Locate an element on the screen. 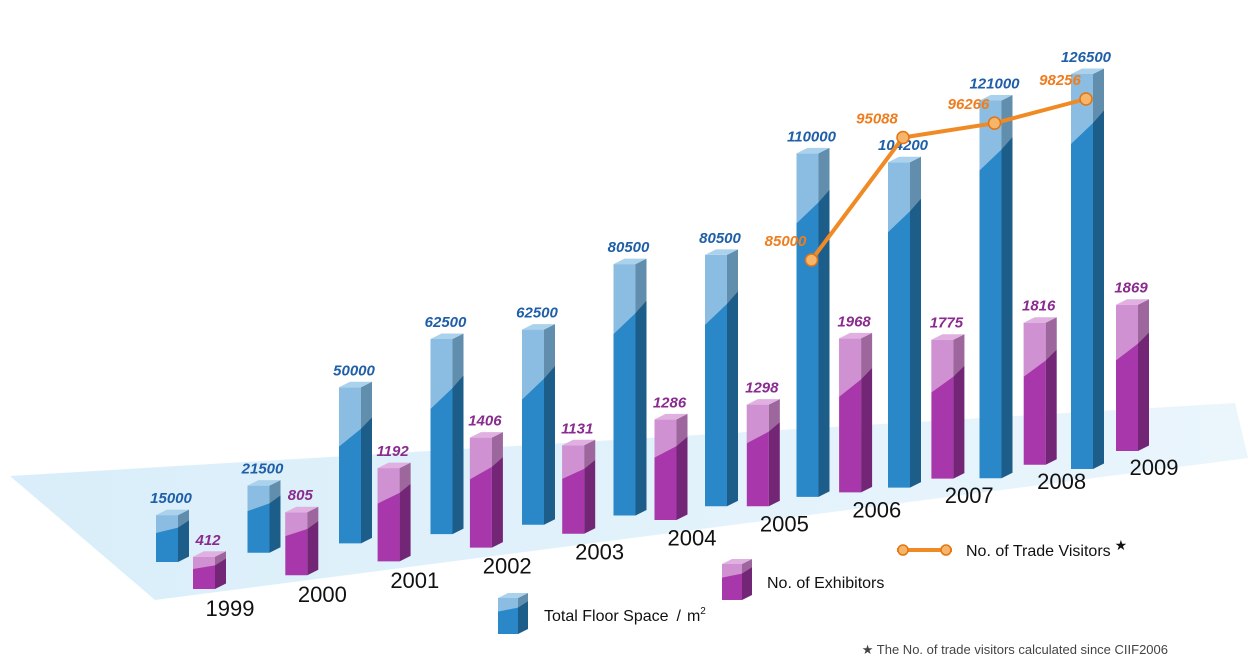 This screenshot has height=664, width=1254. floor-space-value-2003: 62500 is located at coordinates (537, 313).